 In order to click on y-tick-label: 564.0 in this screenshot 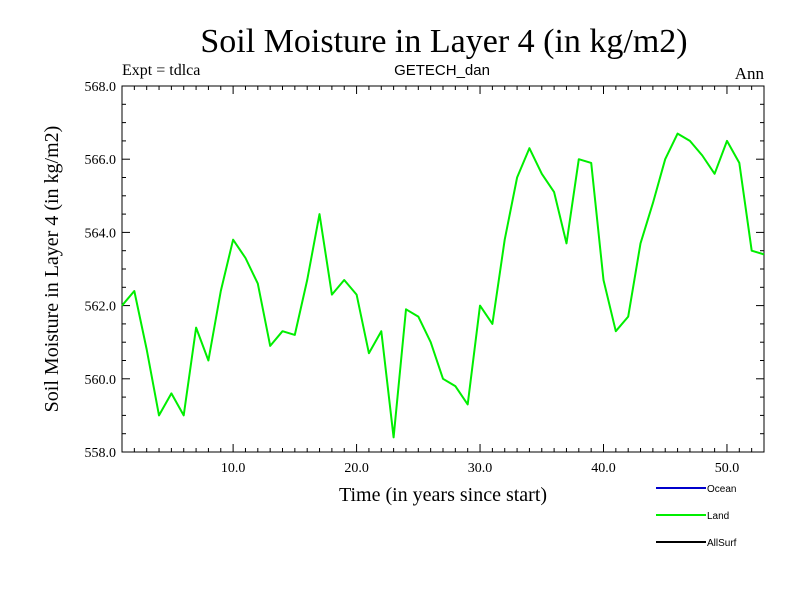, I will do `click(101, 233)`.